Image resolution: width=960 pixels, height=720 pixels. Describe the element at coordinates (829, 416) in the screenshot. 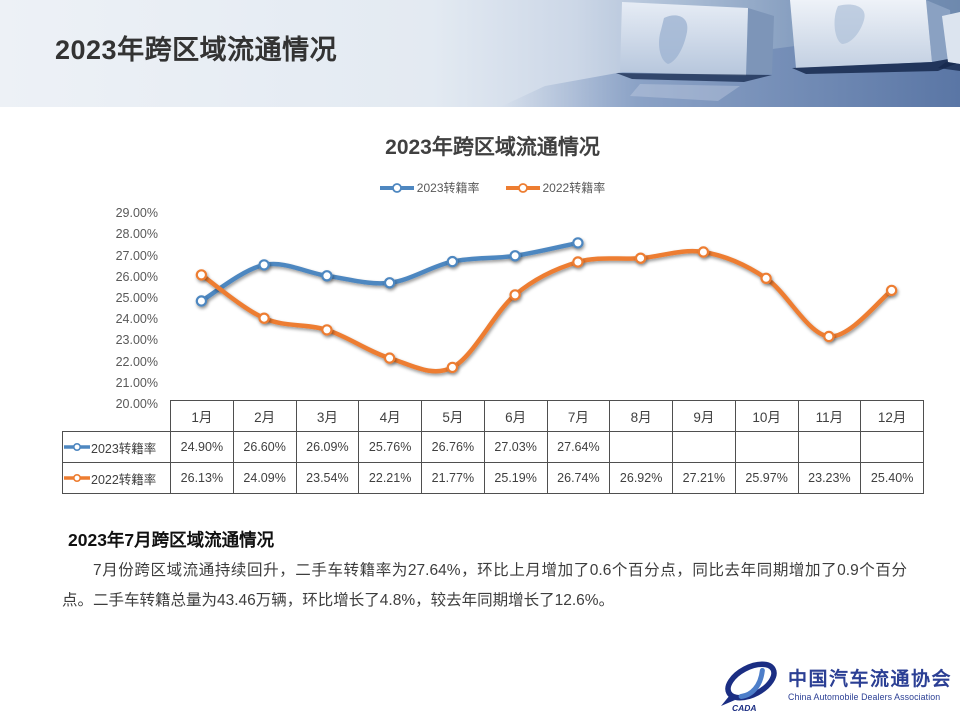

I see `month-header-cell: 11月` at that location.